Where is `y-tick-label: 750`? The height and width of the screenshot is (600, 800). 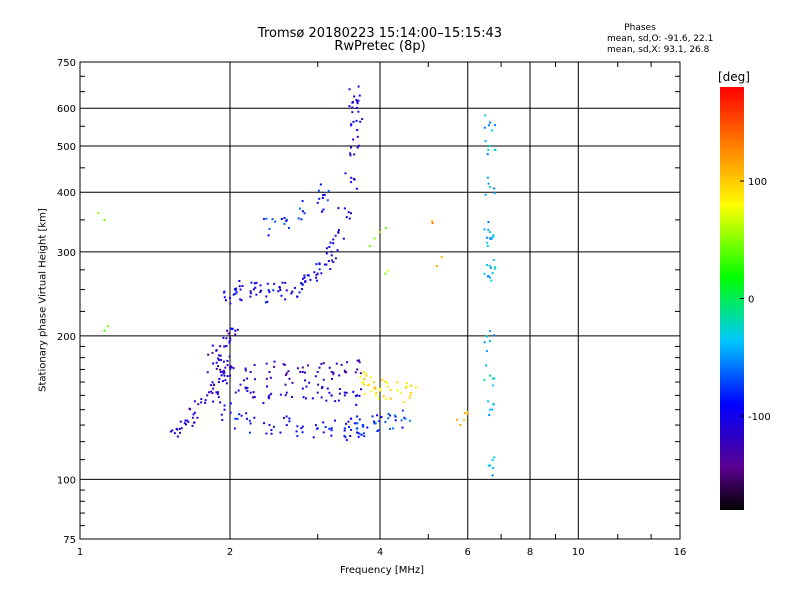
y-tick-label: 750 is located at coordinates (66, 63).